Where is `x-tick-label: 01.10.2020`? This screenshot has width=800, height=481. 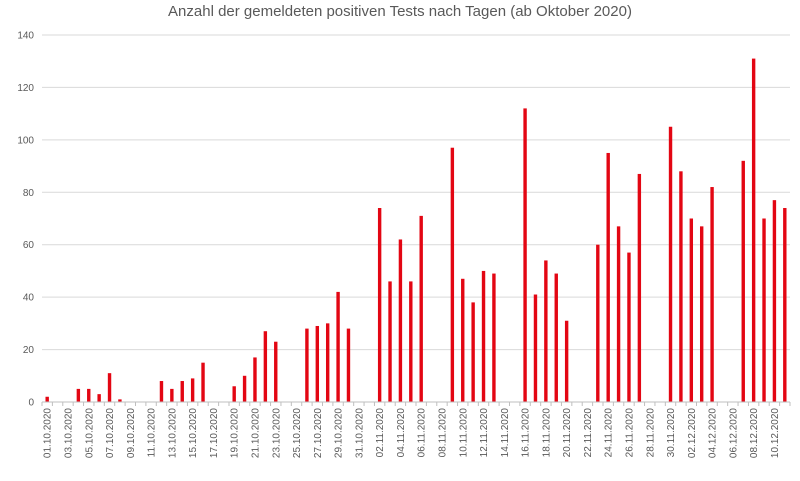 x-tick-label: 01.10.2020 is located at coordinates (48, 433).